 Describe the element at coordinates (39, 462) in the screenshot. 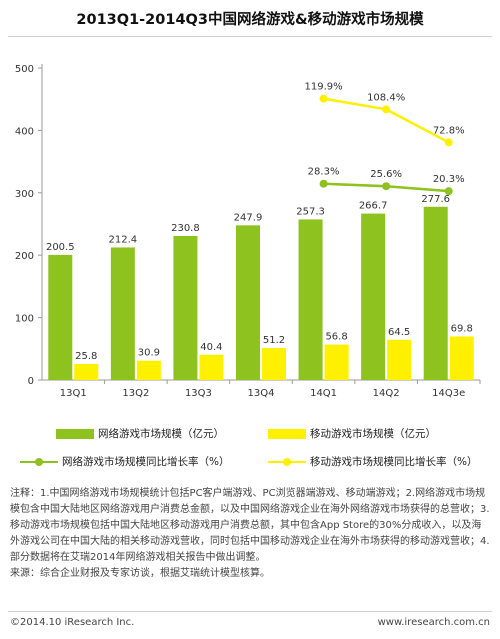

I see `legend-swatch-online-line` at that location.